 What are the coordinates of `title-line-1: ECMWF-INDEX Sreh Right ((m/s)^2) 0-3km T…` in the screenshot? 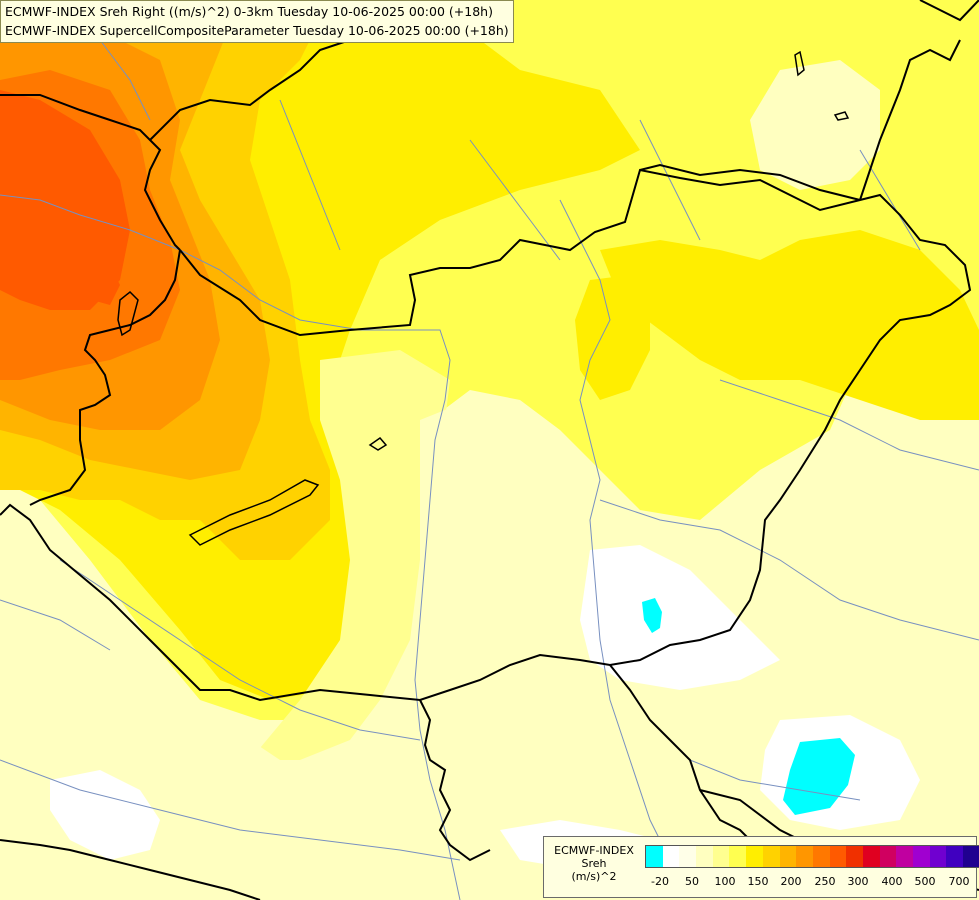 It's located at (249, 11).